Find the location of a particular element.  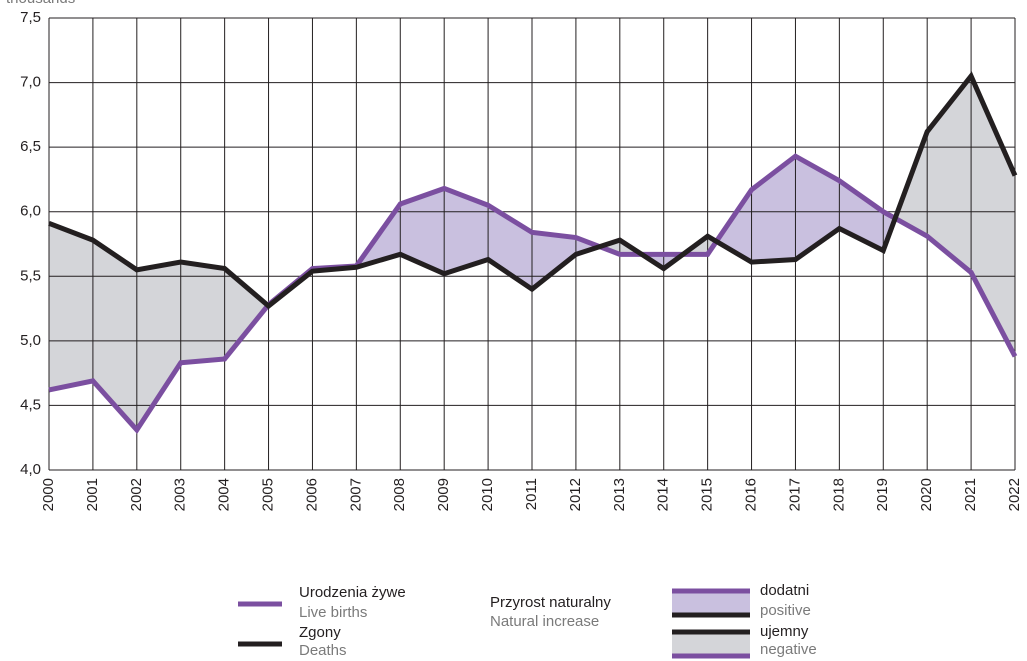

legend-label: dodatni is located at coordinates (784, 590).